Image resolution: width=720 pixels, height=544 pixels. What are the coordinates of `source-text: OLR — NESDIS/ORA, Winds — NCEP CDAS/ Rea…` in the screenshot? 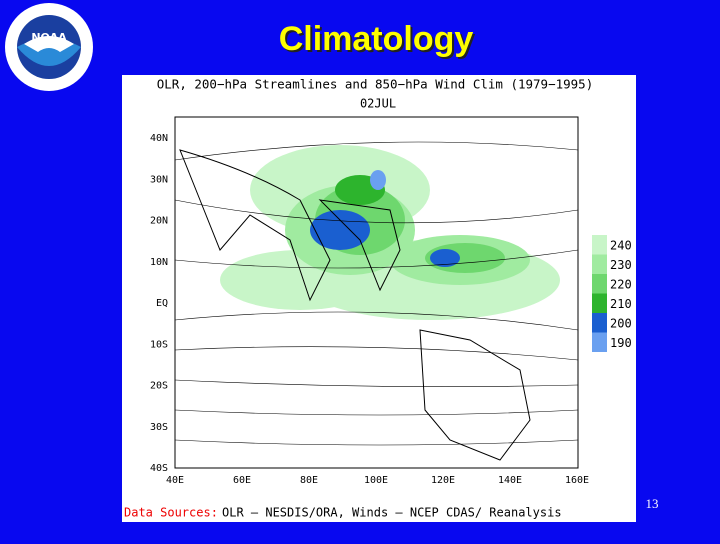 It's located at (392, 513).